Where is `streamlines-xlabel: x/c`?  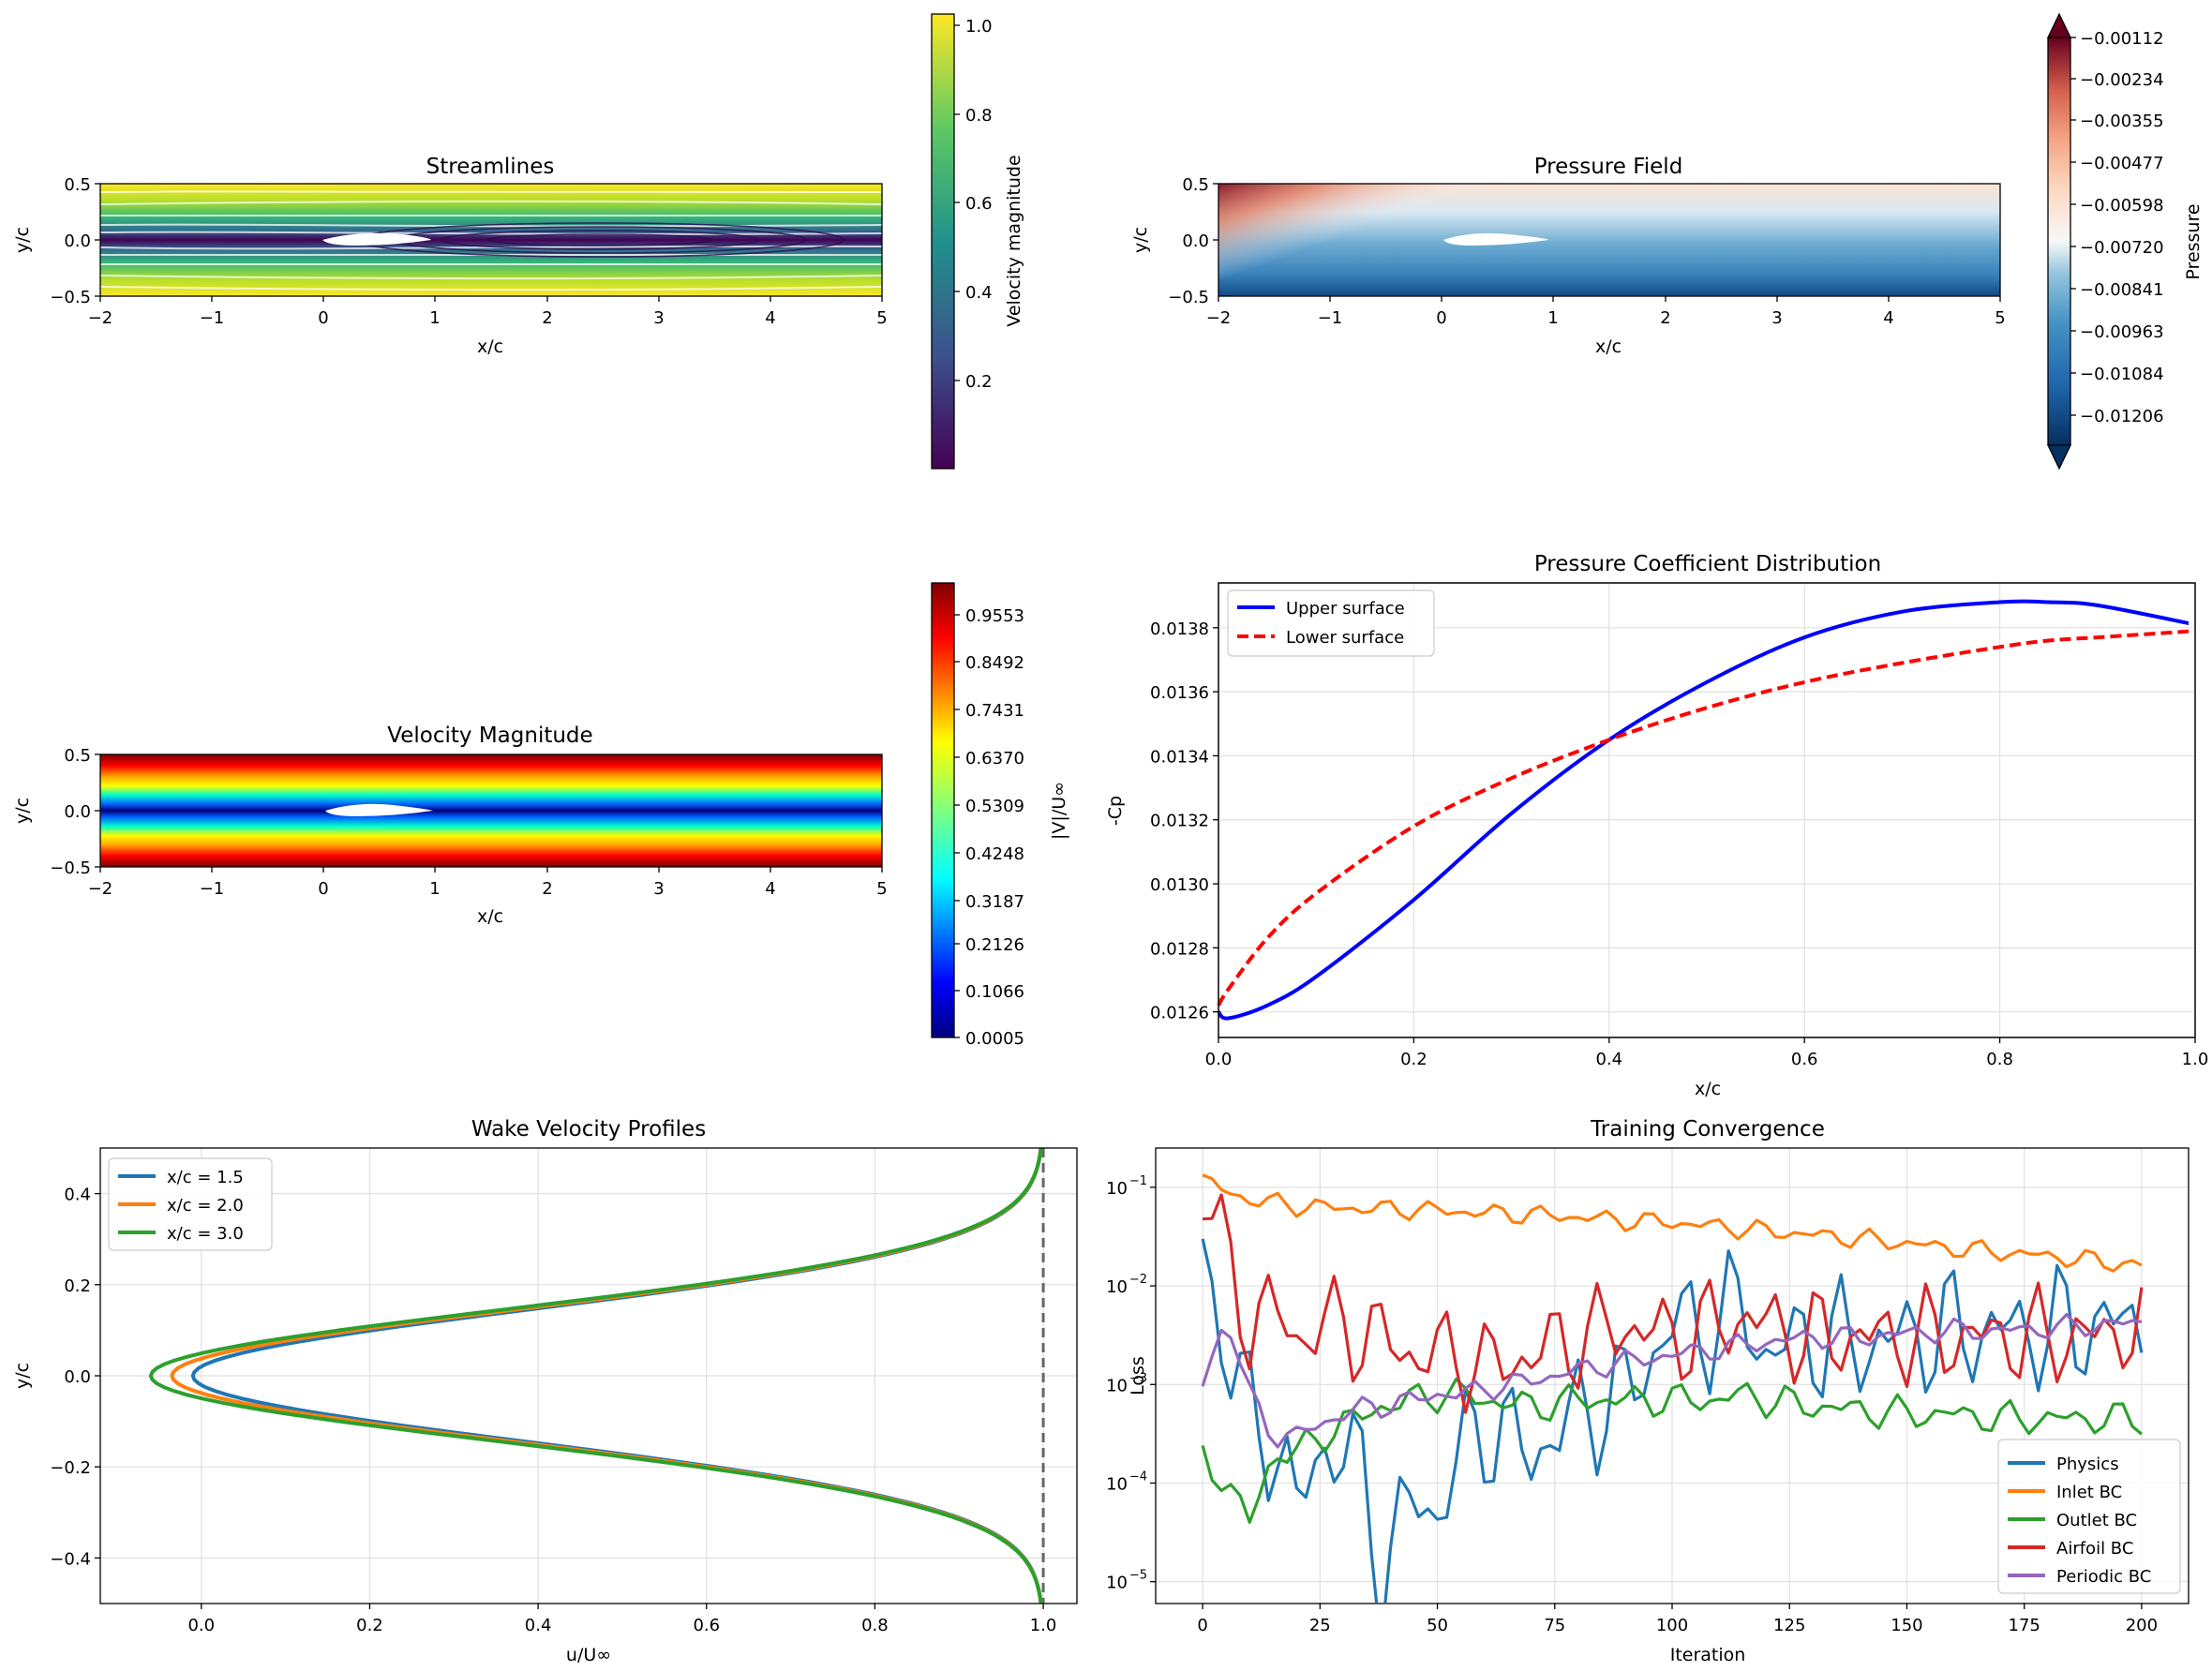
streamlines-xlabel: x/c is located at coordinates (490, 346).